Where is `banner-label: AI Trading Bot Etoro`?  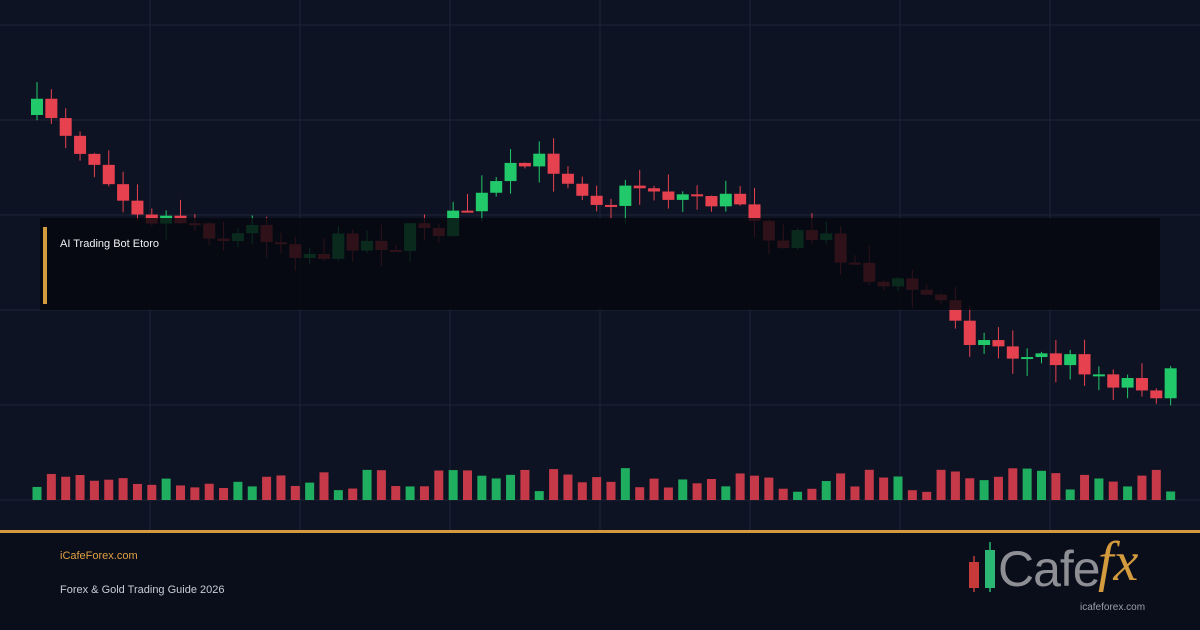
banner-label: AI Trading Bot Etoro is located at coordinates (110, 244).